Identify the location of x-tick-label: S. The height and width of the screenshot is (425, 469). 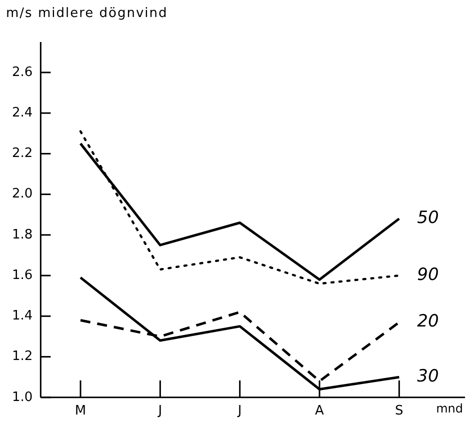
(399, 411).